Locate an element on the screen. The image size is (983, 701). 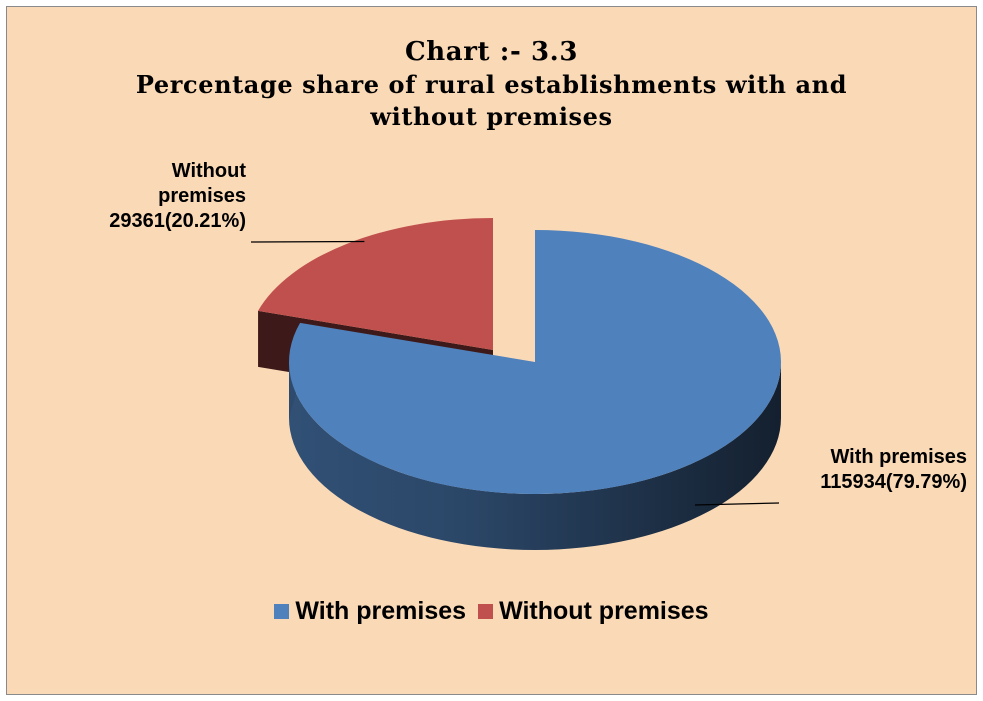
slice-outer-wall-with-premises is located at coordinates (535, 456).